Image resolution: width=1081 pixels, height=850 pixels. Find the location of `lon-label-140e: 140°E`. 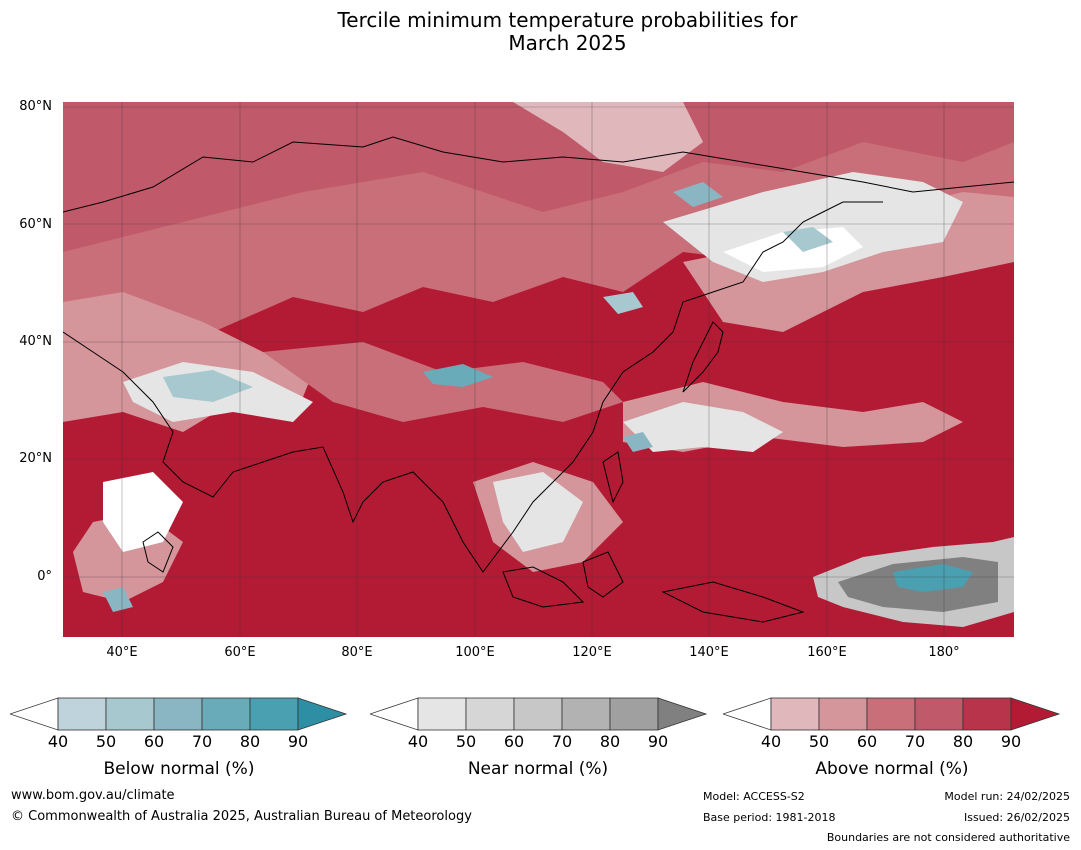

lon-label-140e: 140°E is located at coordinates (709, 652).